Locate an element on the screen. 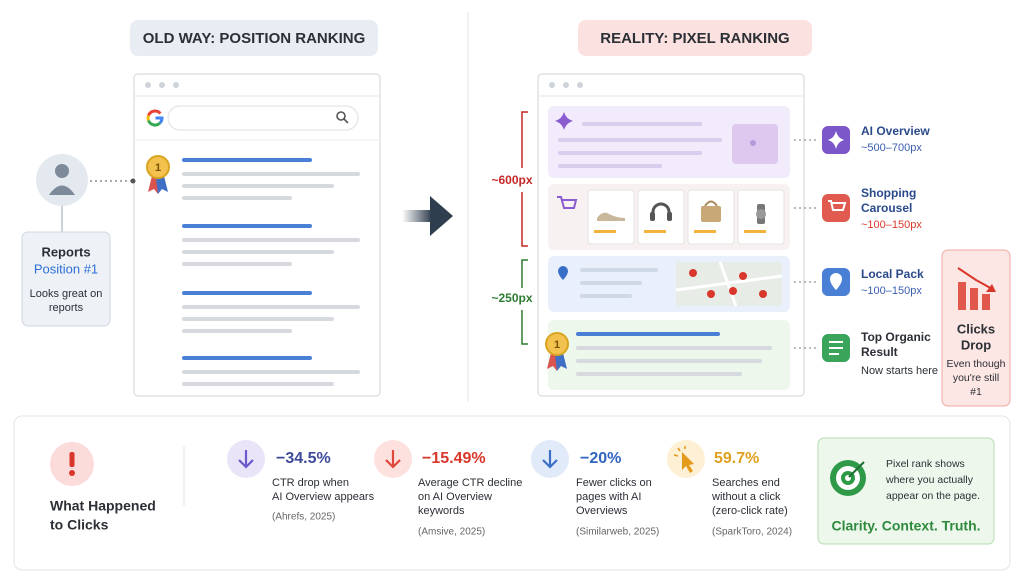 The width and height of the screenshot is (1024, 576). user-icon is located at coordinates (62, 180).